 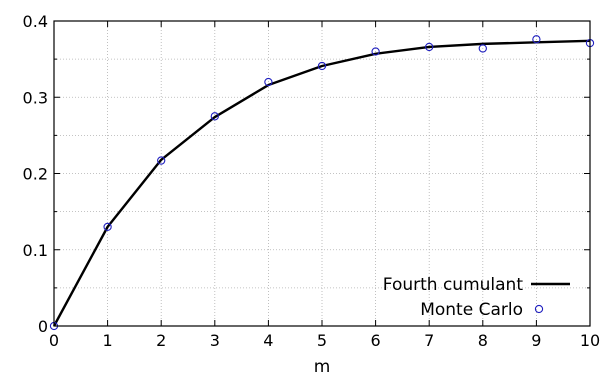 I want to click on y-tick-label: 0.2, so click(x=35, y=174).